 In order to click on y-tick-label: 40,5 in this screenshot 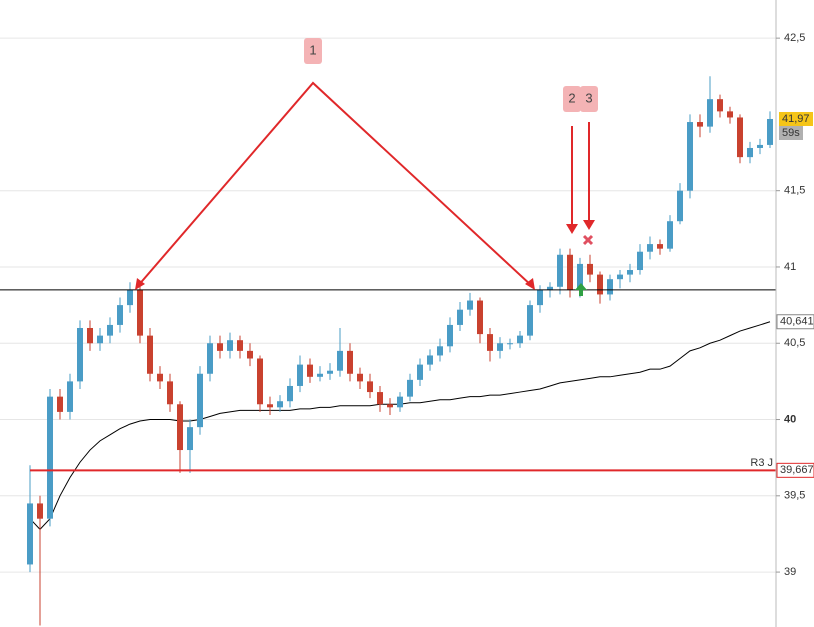, I will do `click(794, 343)`.